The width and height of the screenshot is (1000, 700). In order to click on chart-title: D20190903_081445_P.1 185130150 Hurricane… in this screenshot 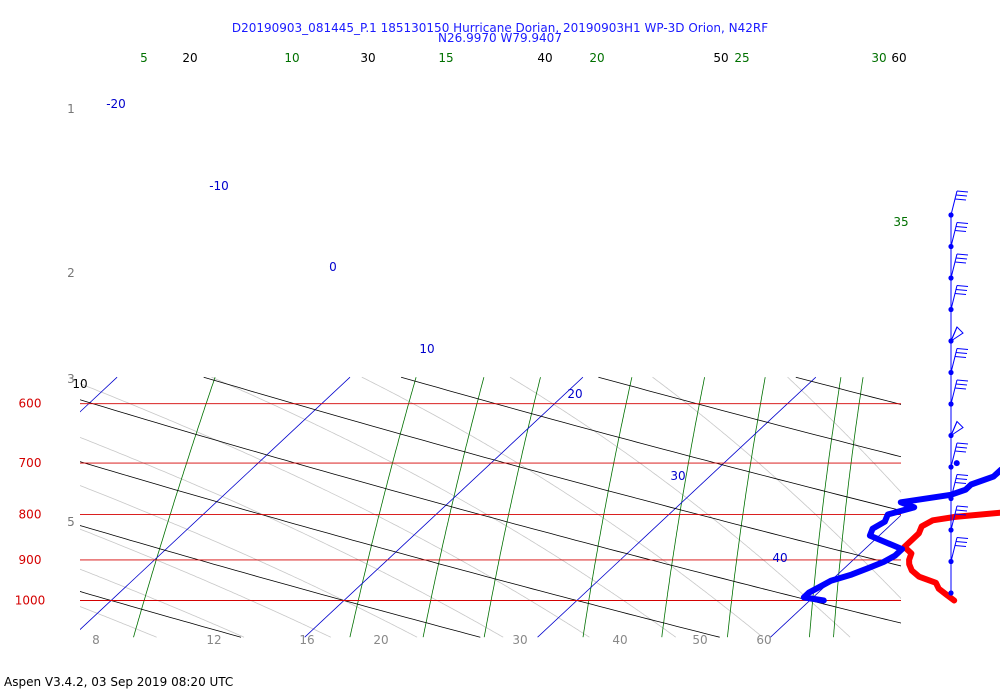, I will do `click(500, 28)`.